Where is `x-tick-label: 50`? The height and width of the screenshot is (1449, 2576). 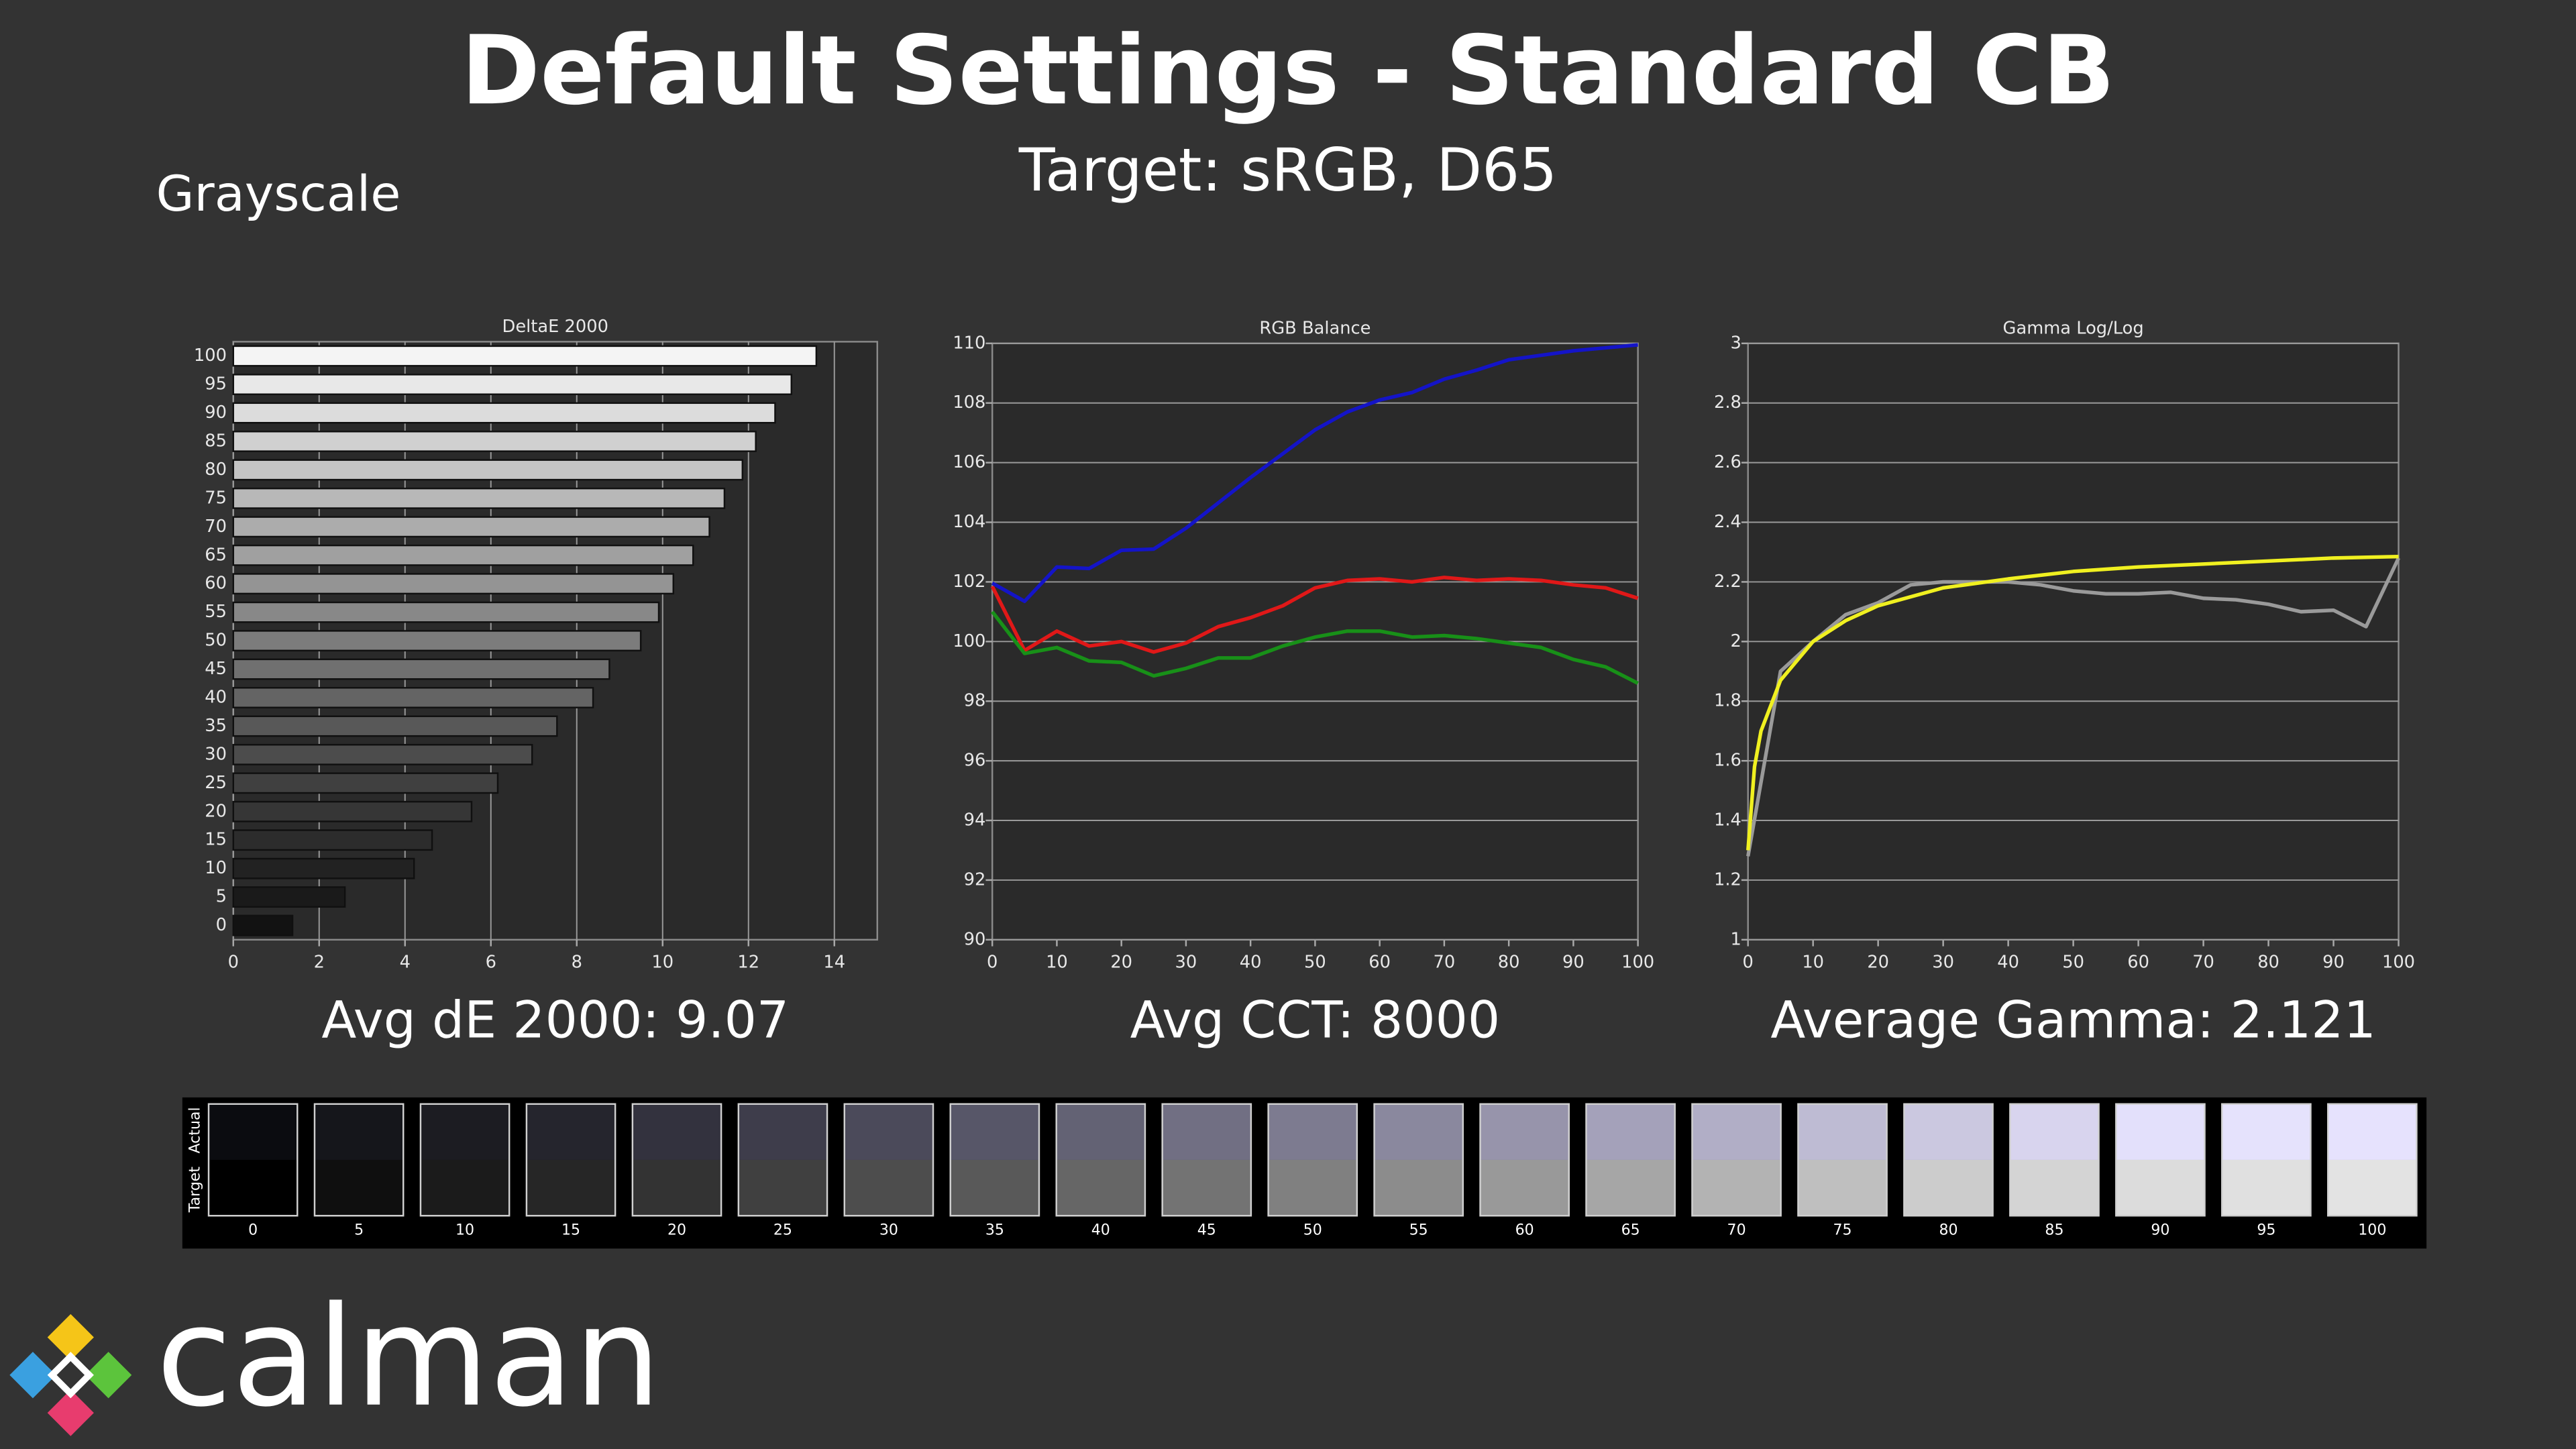 x-tick-label: 50 is located at coordinates (2073, 963).